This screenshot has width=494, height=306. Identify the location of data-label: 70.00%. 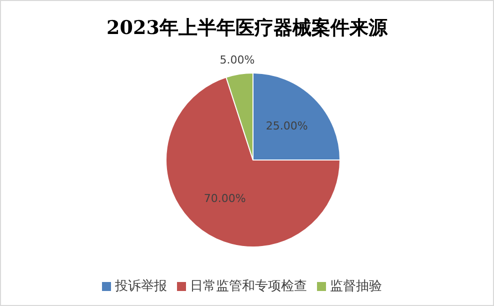
(225, 199).